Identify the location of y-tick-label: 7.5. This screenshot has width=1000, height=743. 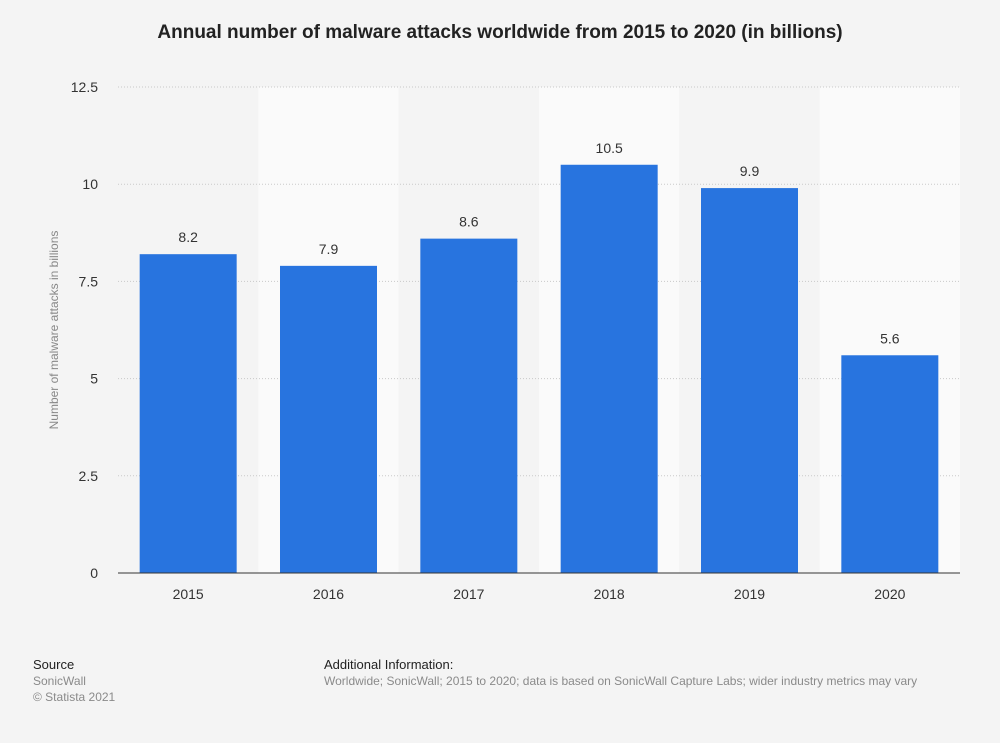
(89, 281).